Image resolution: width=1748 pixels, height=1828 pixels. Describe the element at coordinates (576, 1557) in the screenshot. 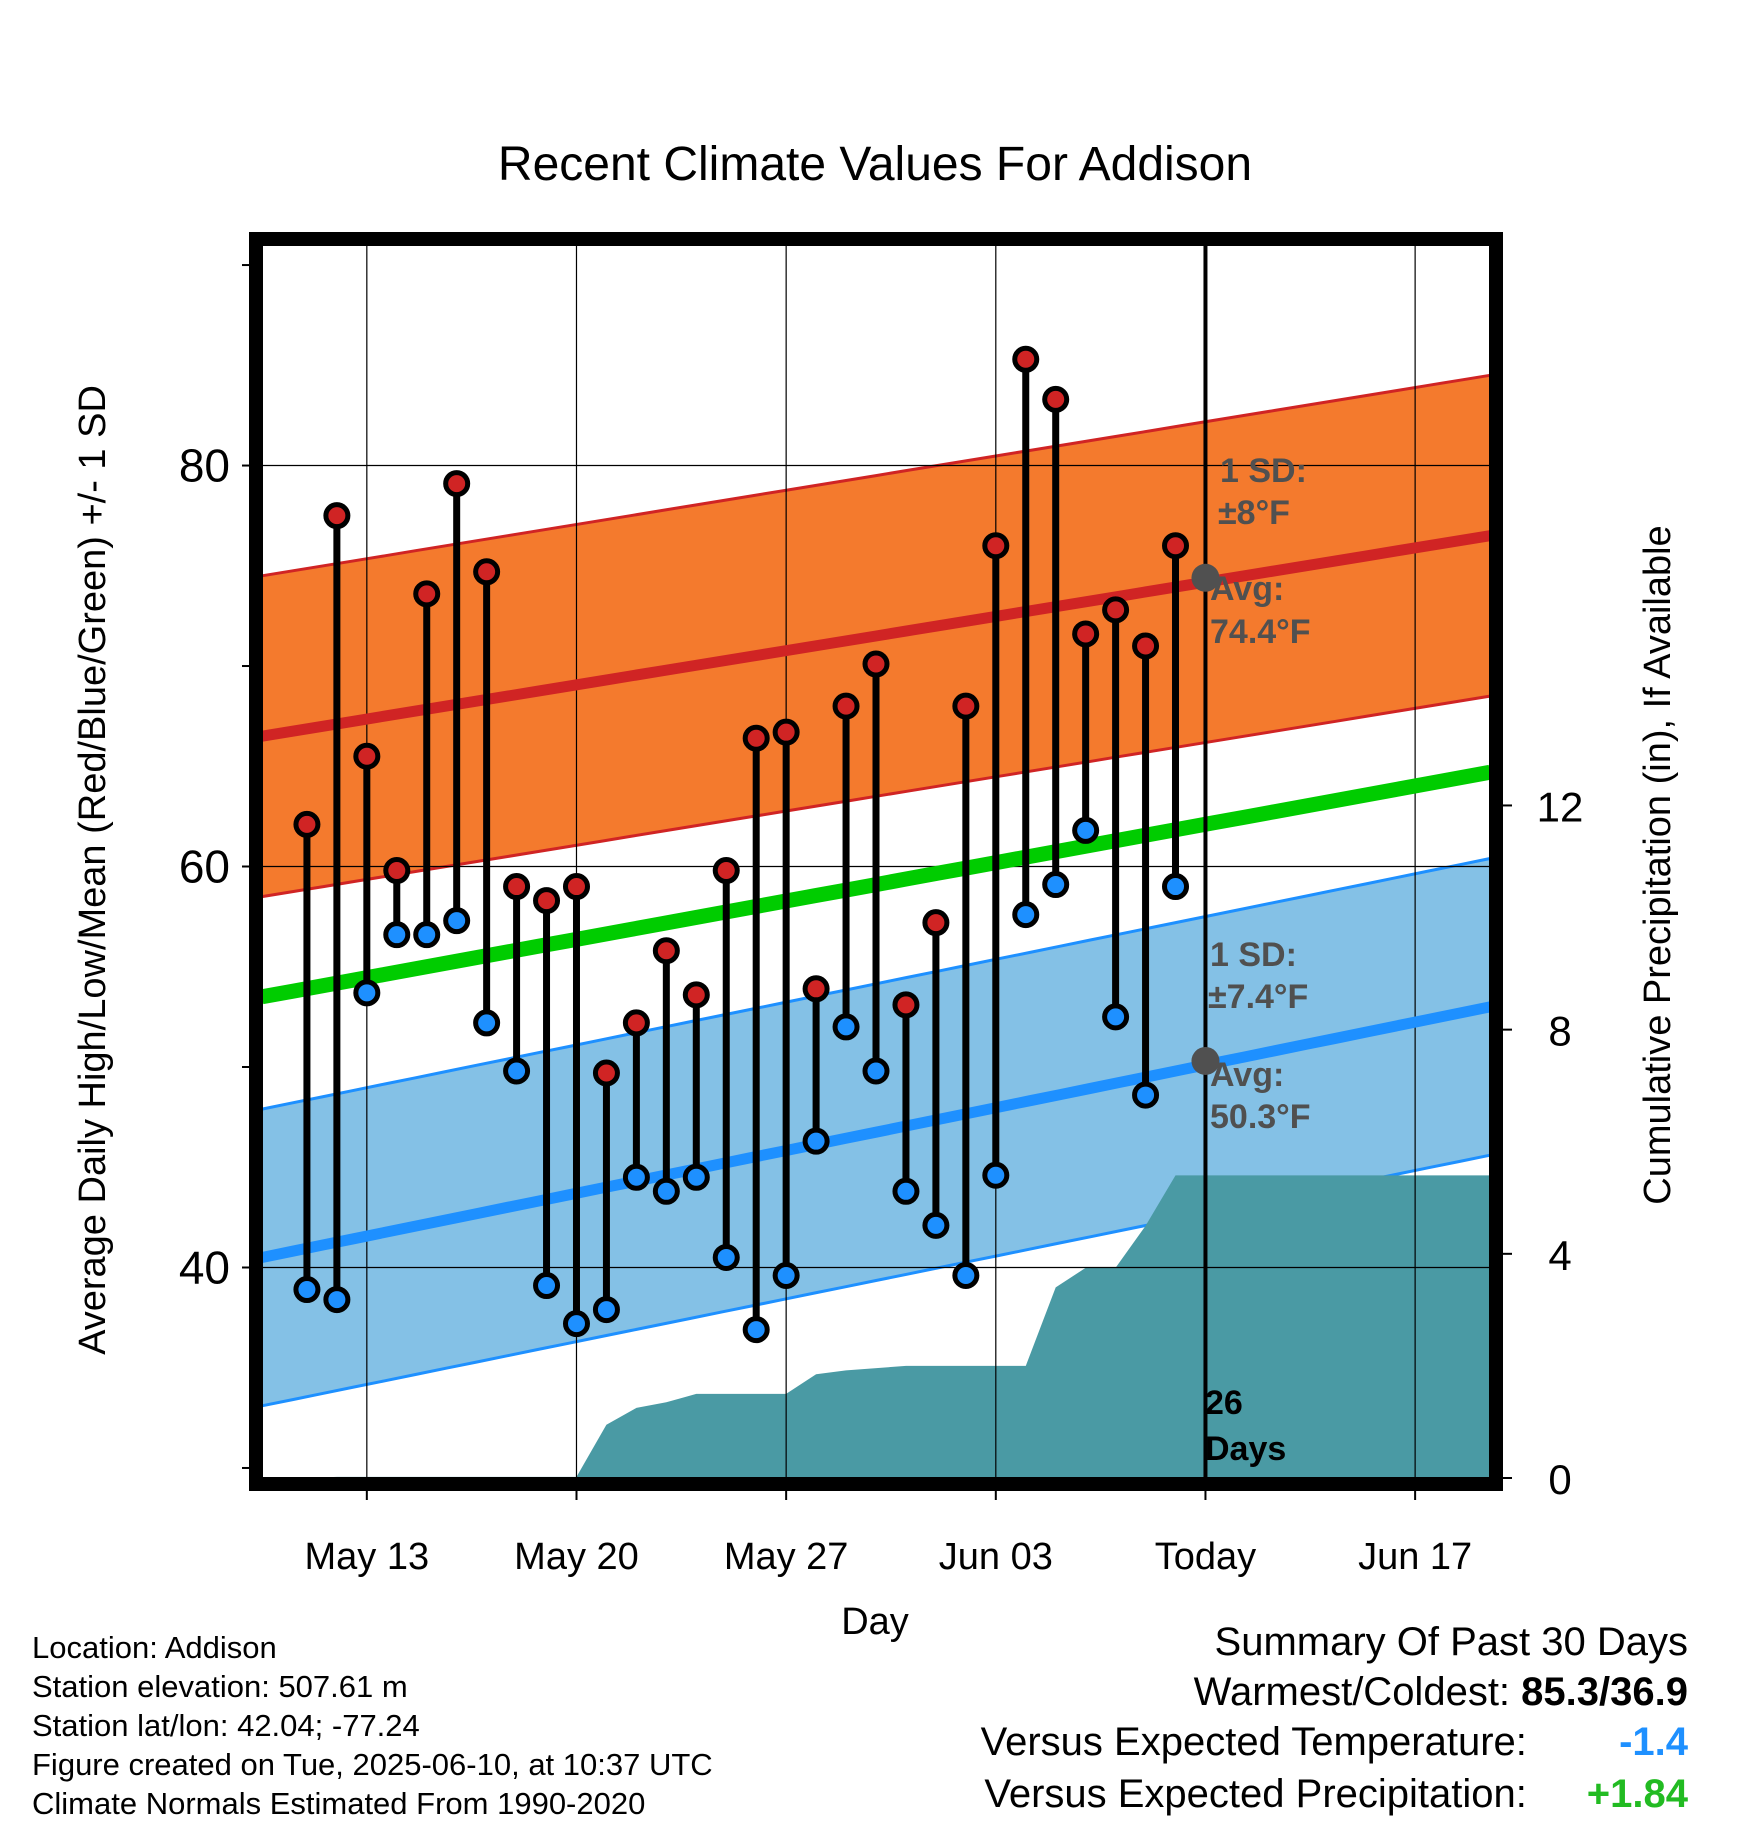

I see `x-tick-label: May 20` at that location.